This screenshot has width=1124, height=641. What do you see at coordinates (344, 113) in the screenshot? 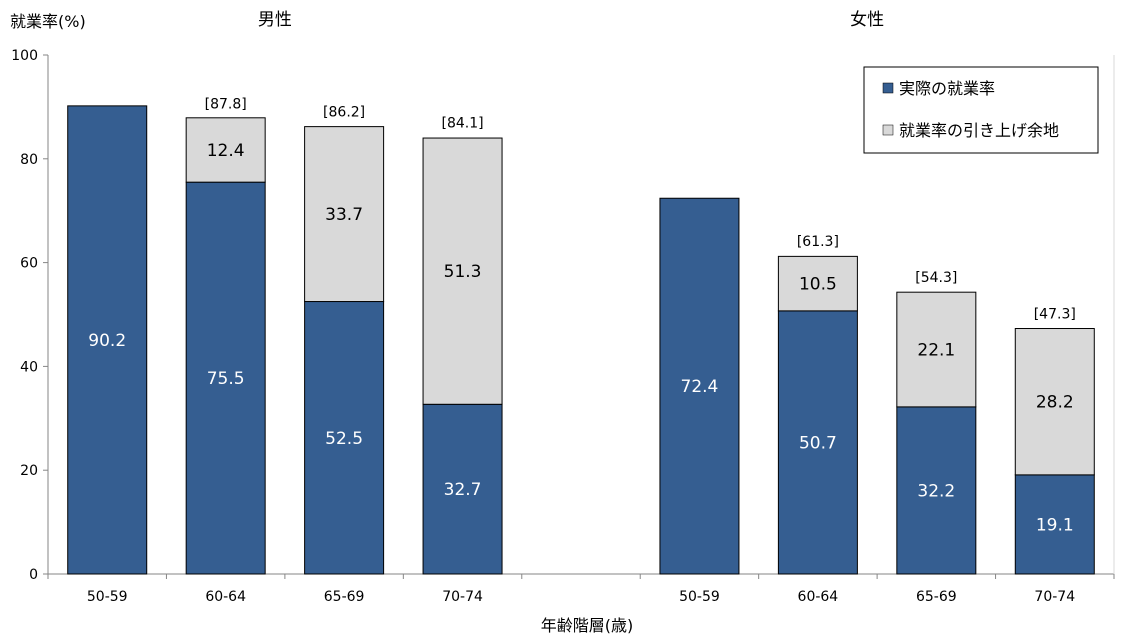
I see `data-label-total: [86.2]` at bounding box center [344, 113].